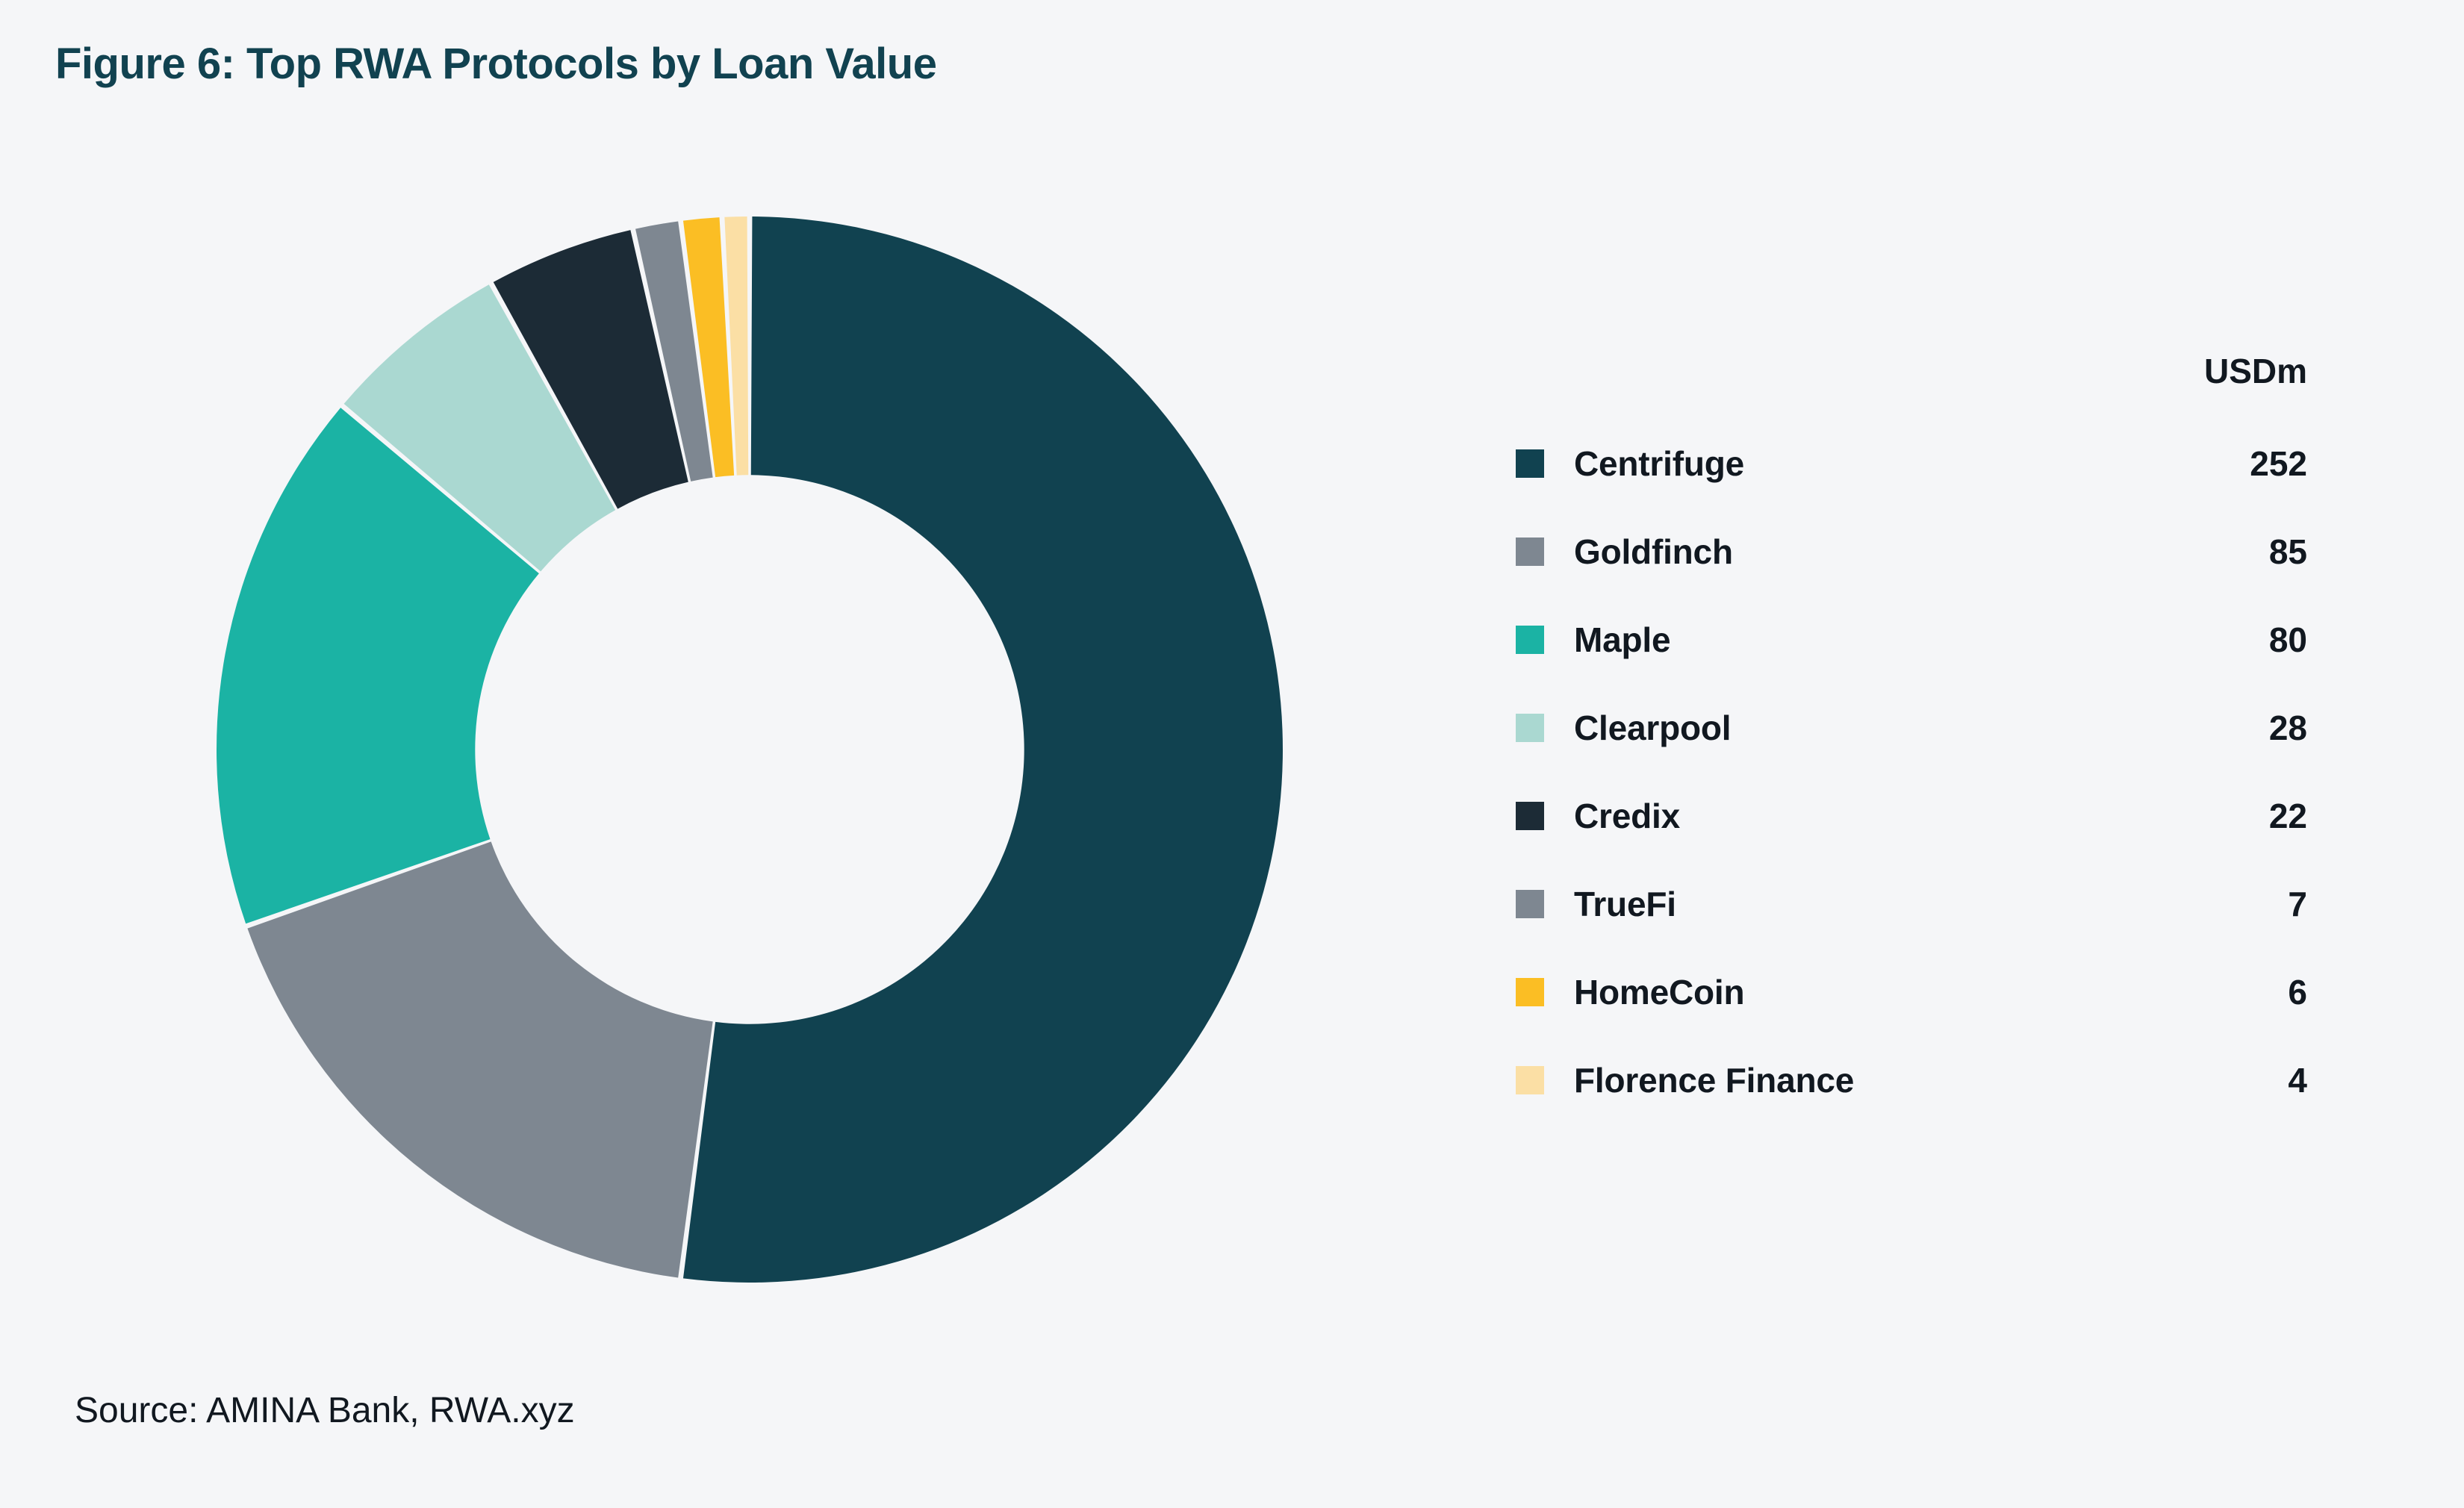  I want to click on legend-swatch-goldfinch, so click(1530, 552).